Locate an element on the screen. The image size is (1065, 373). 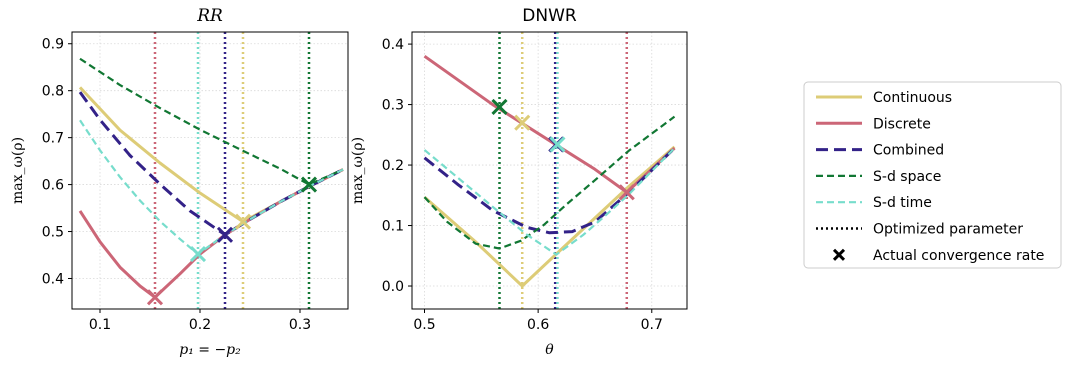
legend-label-discrete: Discrete is located at coordinates (902, 124).